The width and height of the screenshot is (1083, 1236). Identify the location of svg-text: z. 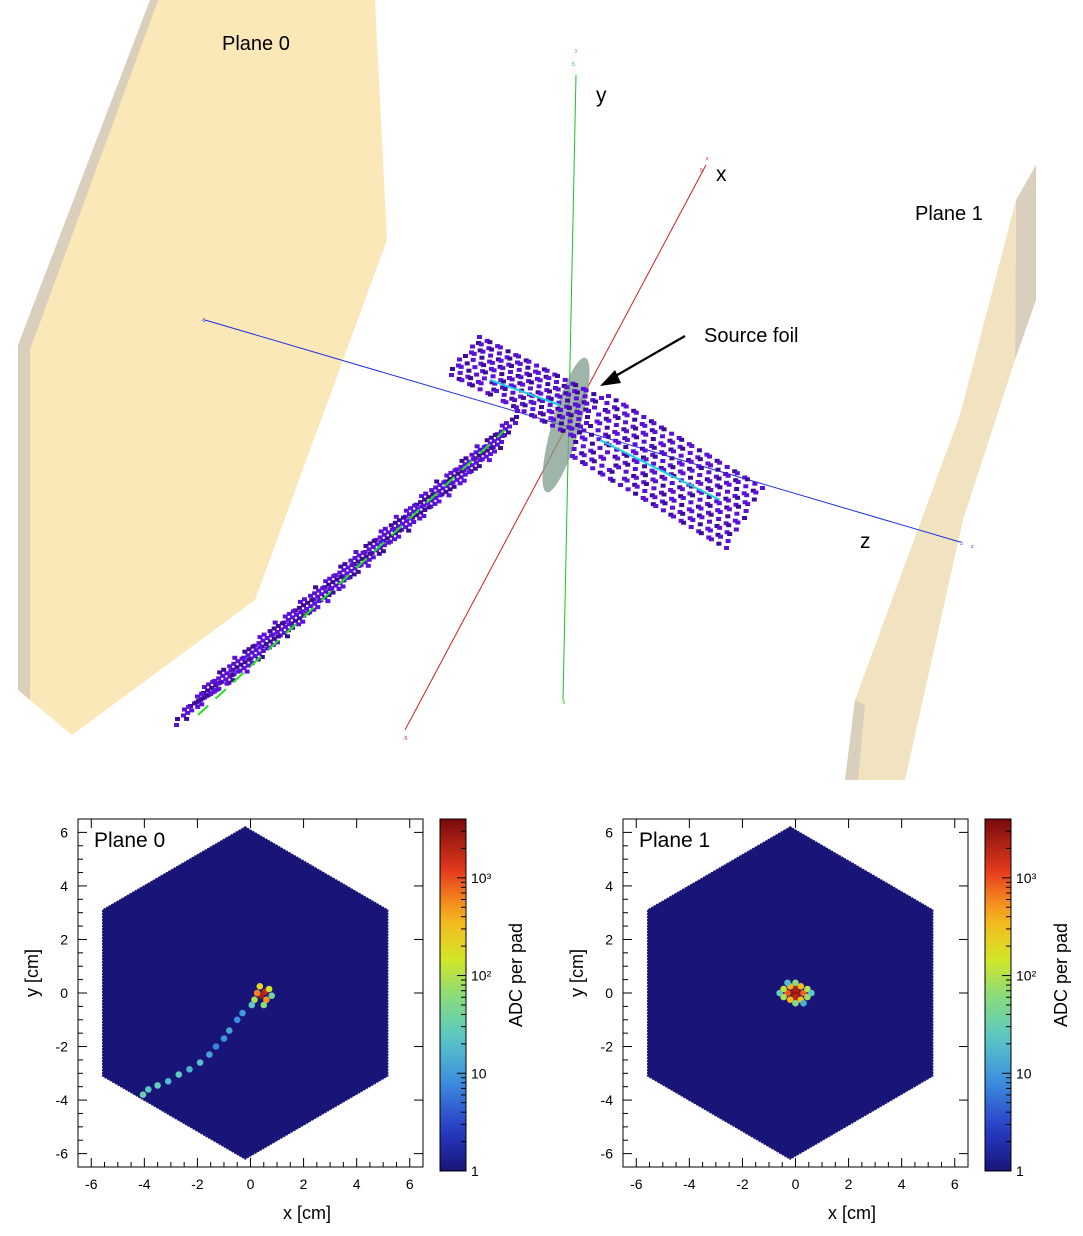
(972, 547).